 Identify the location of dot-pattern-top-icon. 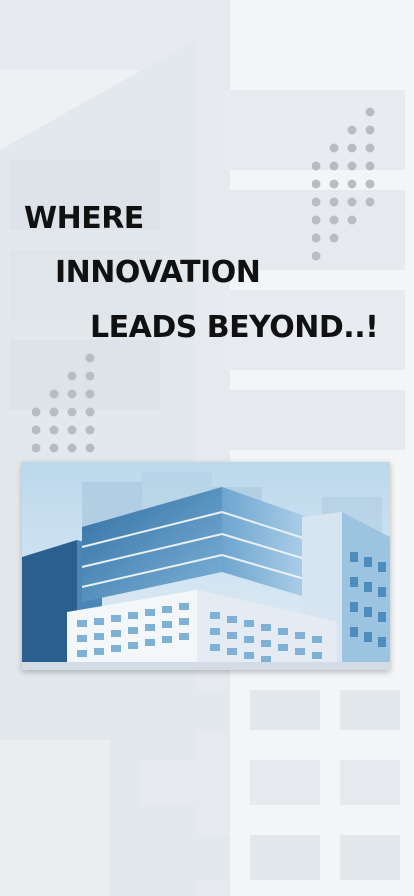
(343, 184).